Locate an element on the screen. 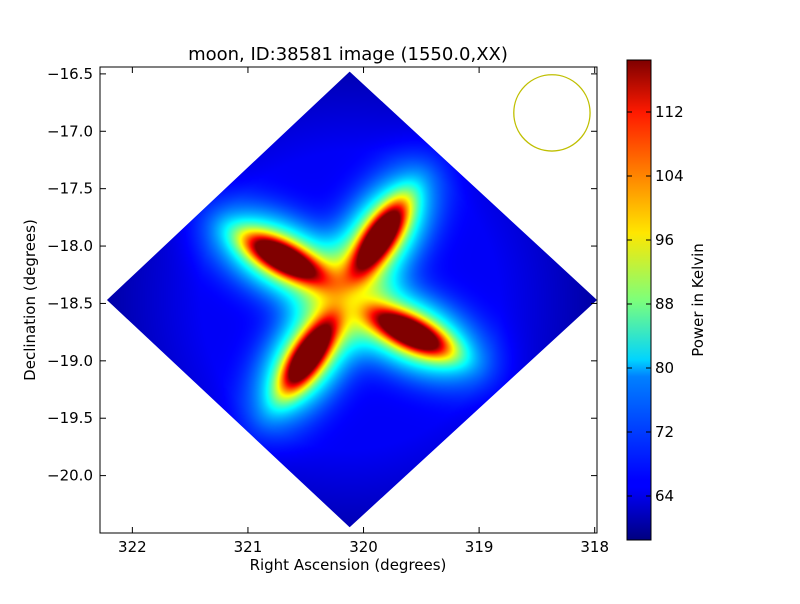  colorbar-tick-label: 104 is located at coordinates (669, 176).